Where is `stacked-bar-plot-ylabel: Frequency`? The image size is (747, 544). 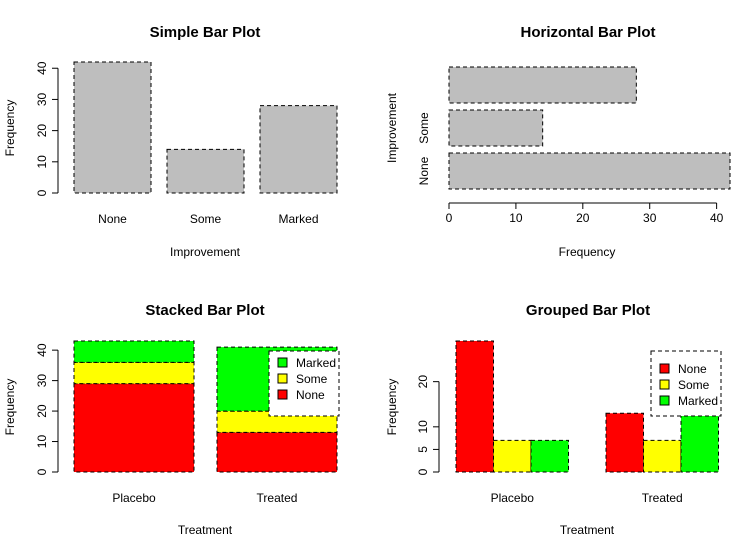 stacked-bar-plot-ylabel: Frequency is located at coordinates (10, 407).